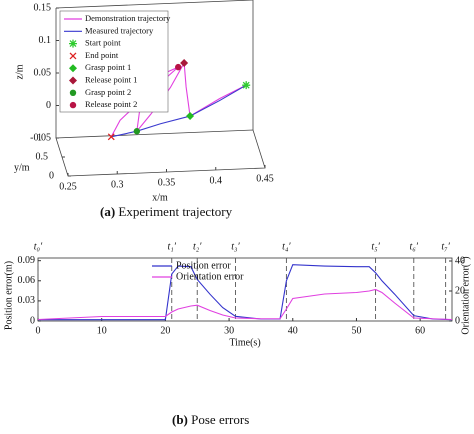  I want to click on legend-label: Demonstration trajectory, so click(128, 18).